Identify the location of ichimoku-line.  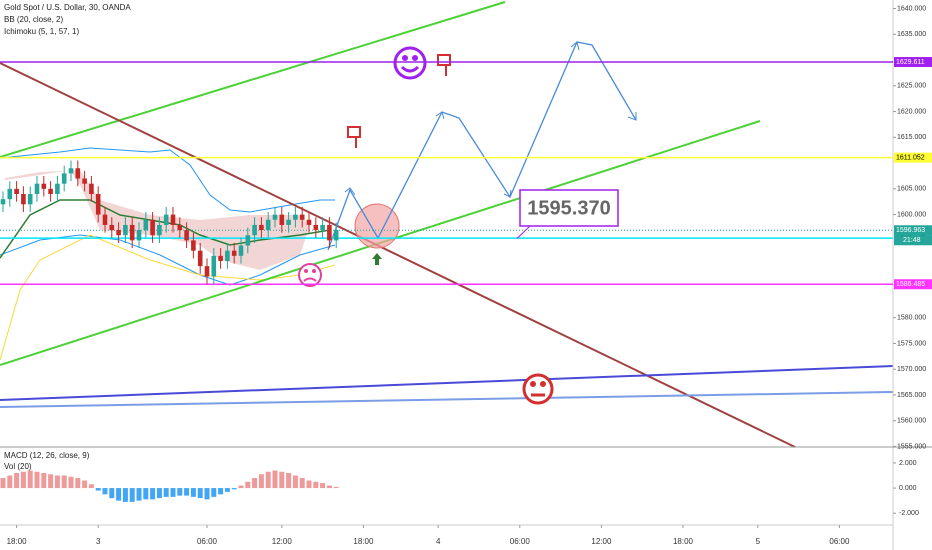
(168, 297).